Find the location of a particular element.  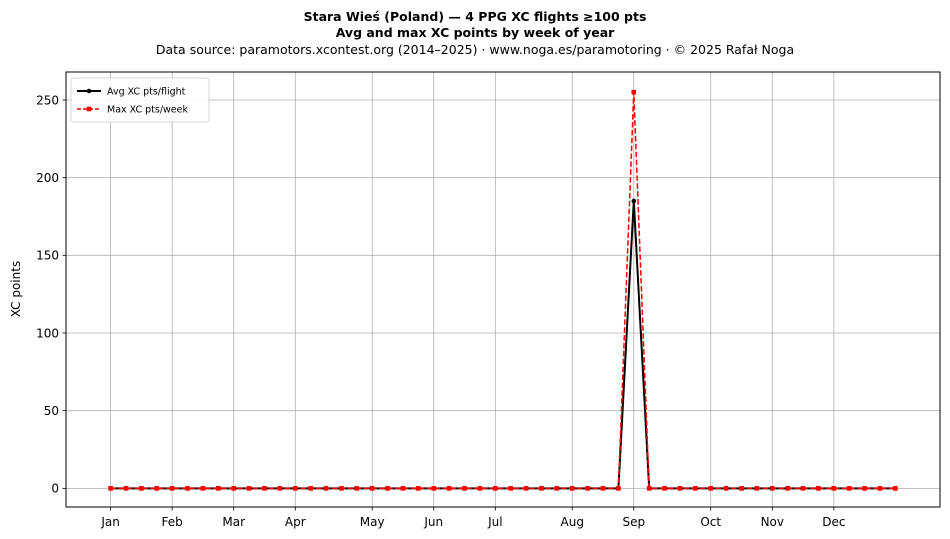

x-tick-label-mar: Mar is located at coordinates (233, 522).